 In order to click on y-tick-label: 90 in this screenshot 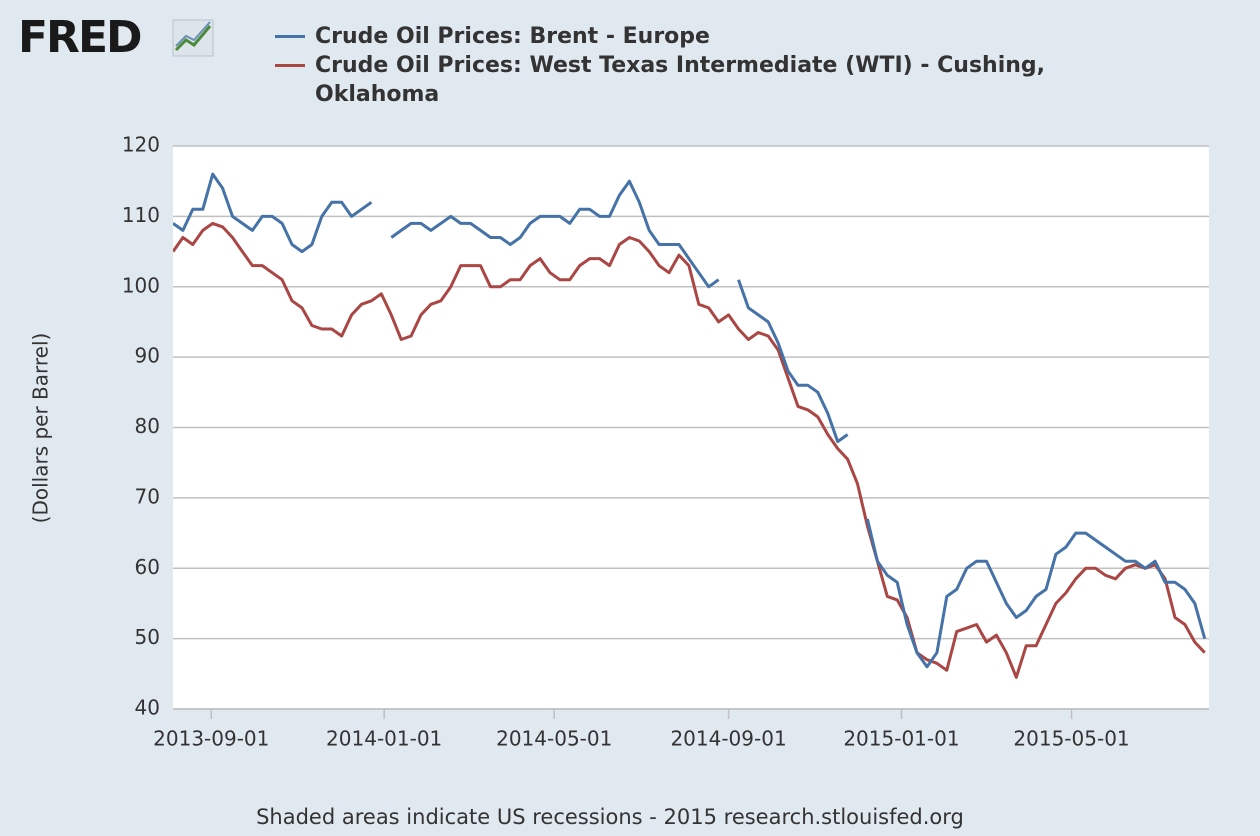, I will do `click(147, 356)`.